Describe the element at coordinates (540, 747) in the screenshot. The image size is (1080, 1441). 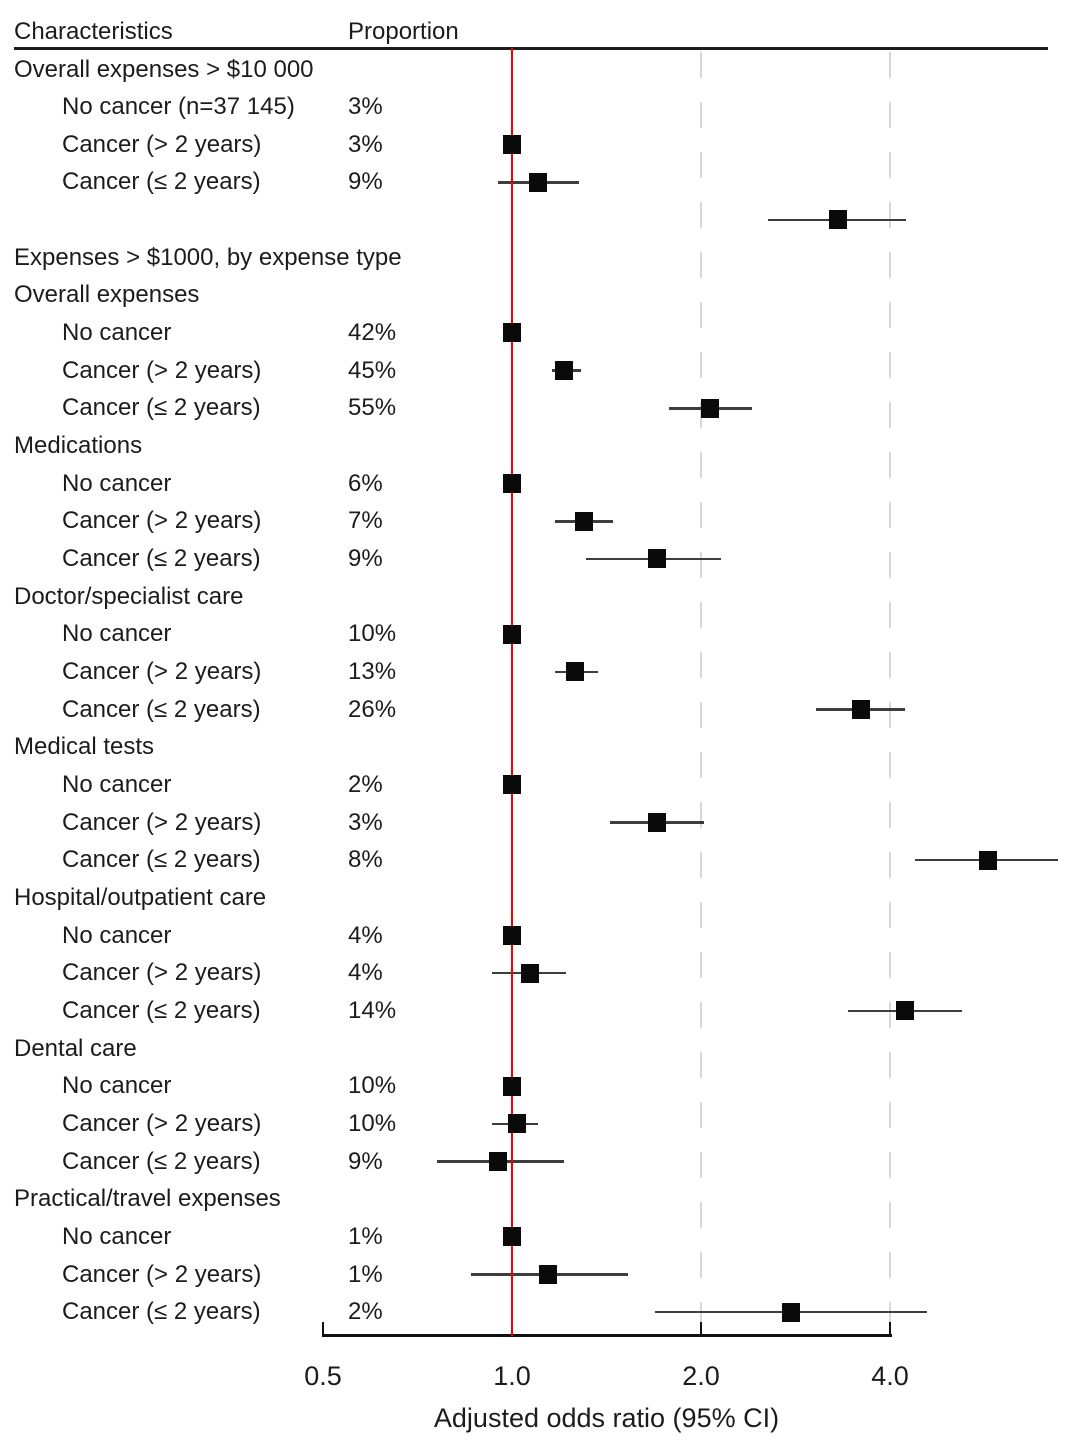
I see `table-row: Medical tests` at that location.